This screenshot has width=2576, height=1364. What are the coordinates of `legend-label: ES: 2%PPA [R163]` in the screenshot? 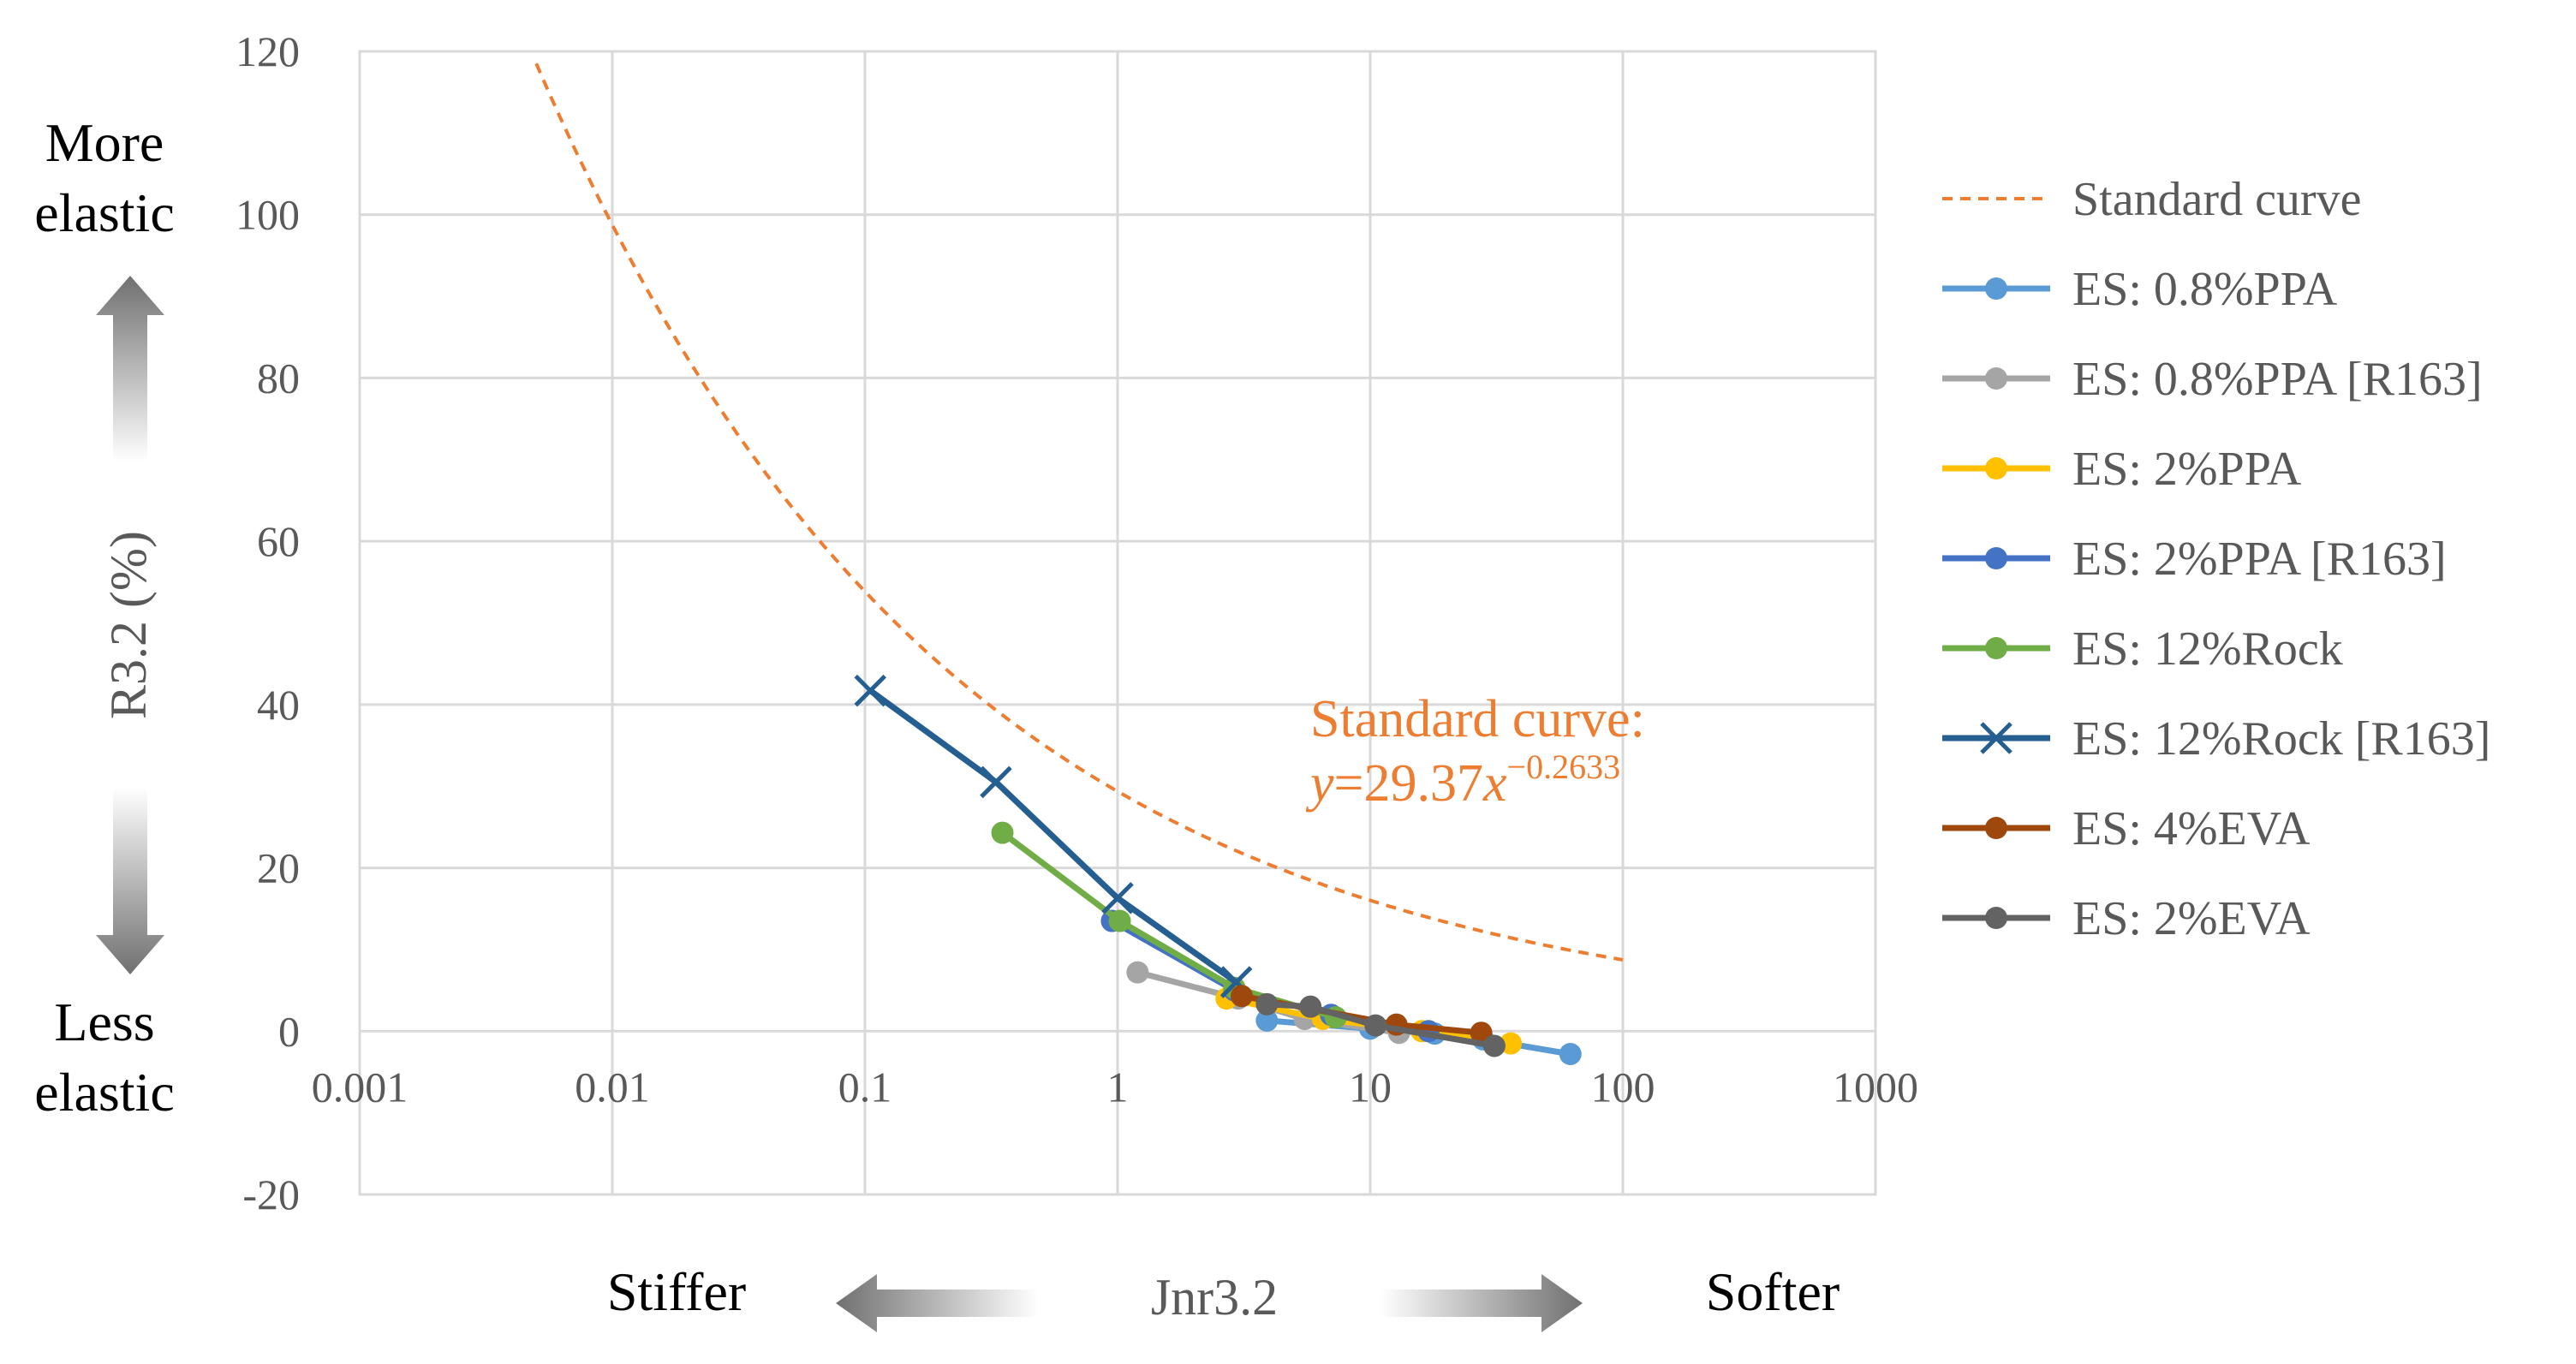 It's located at (2259, 560).